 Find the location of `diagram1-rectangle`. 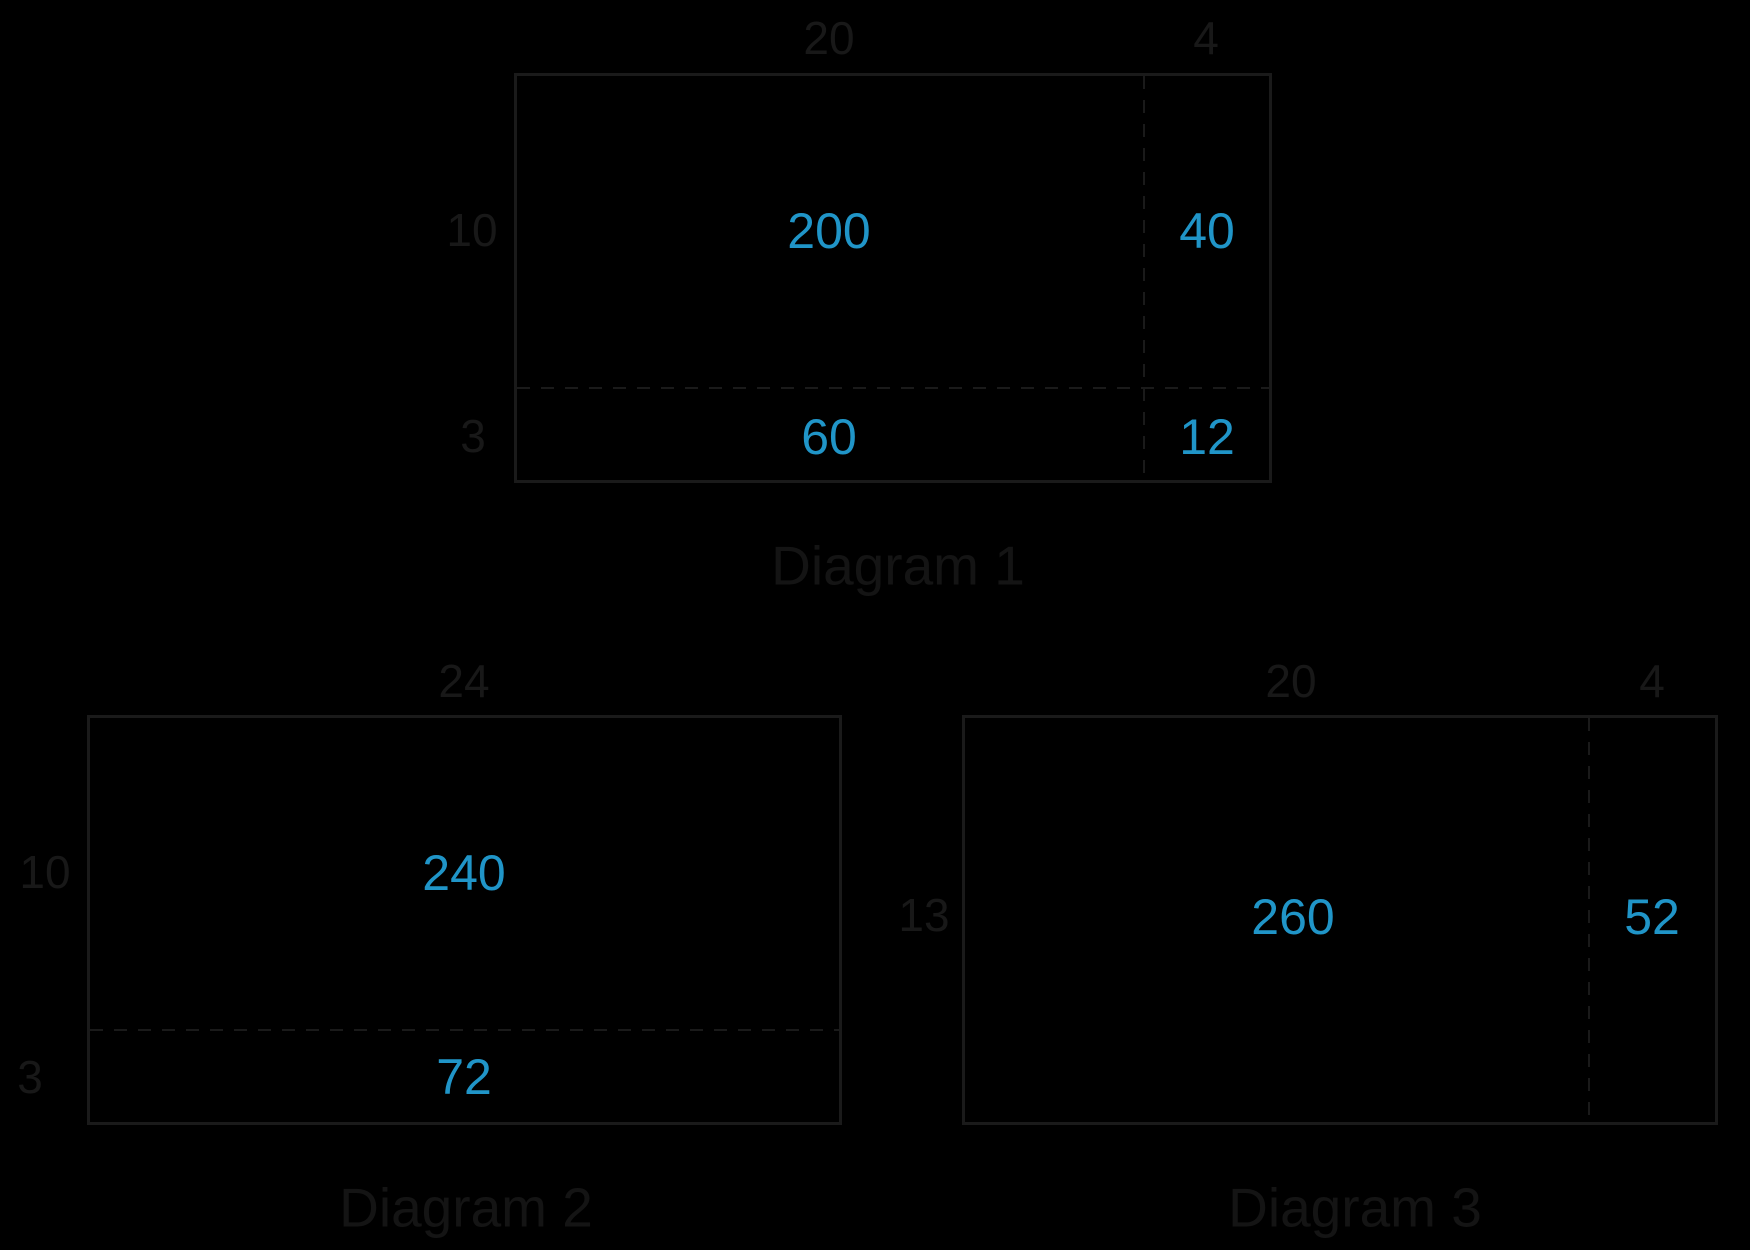

diagram1-rectangle is located at coordinates (893, 278).